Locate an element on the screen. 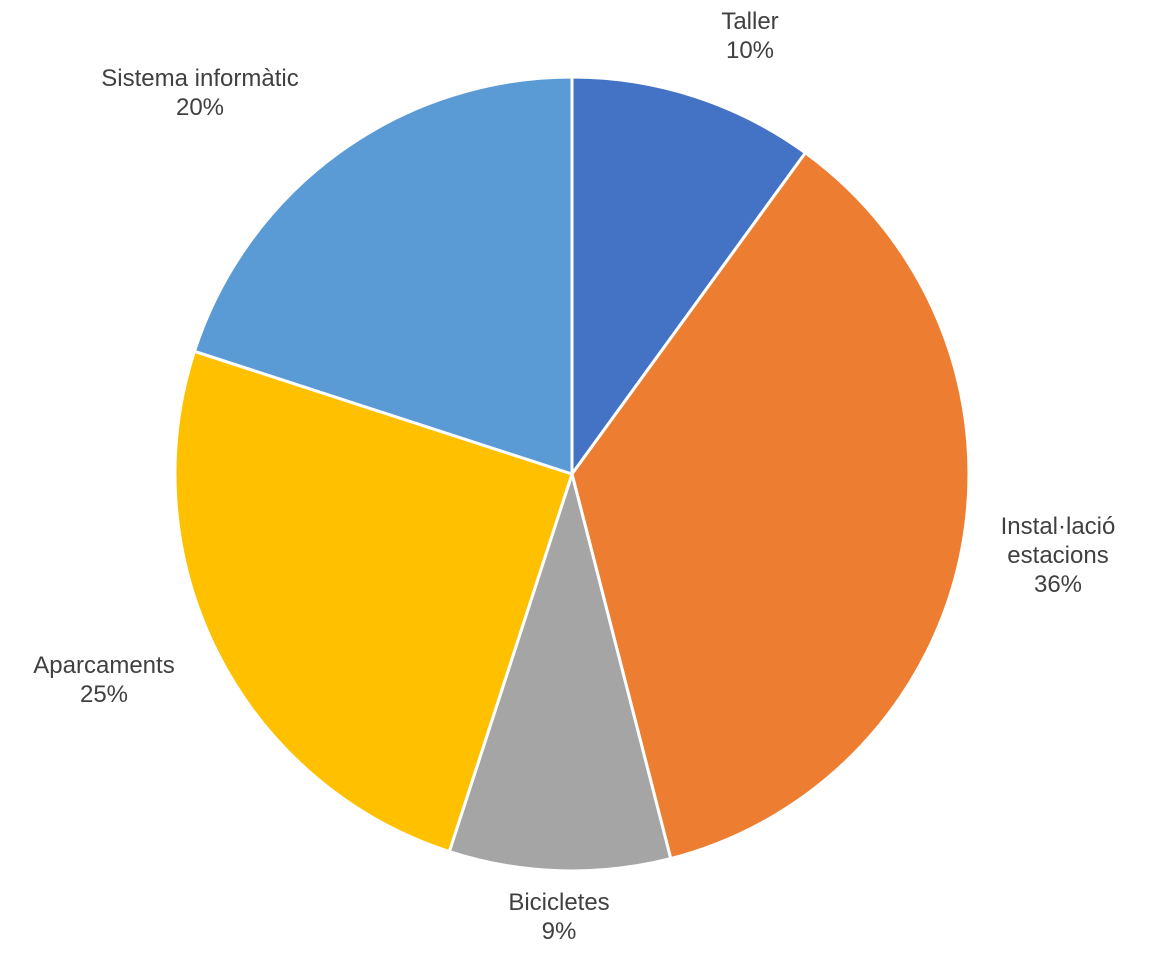  data-label-category: estacions is located at coordinates (1057, 555).